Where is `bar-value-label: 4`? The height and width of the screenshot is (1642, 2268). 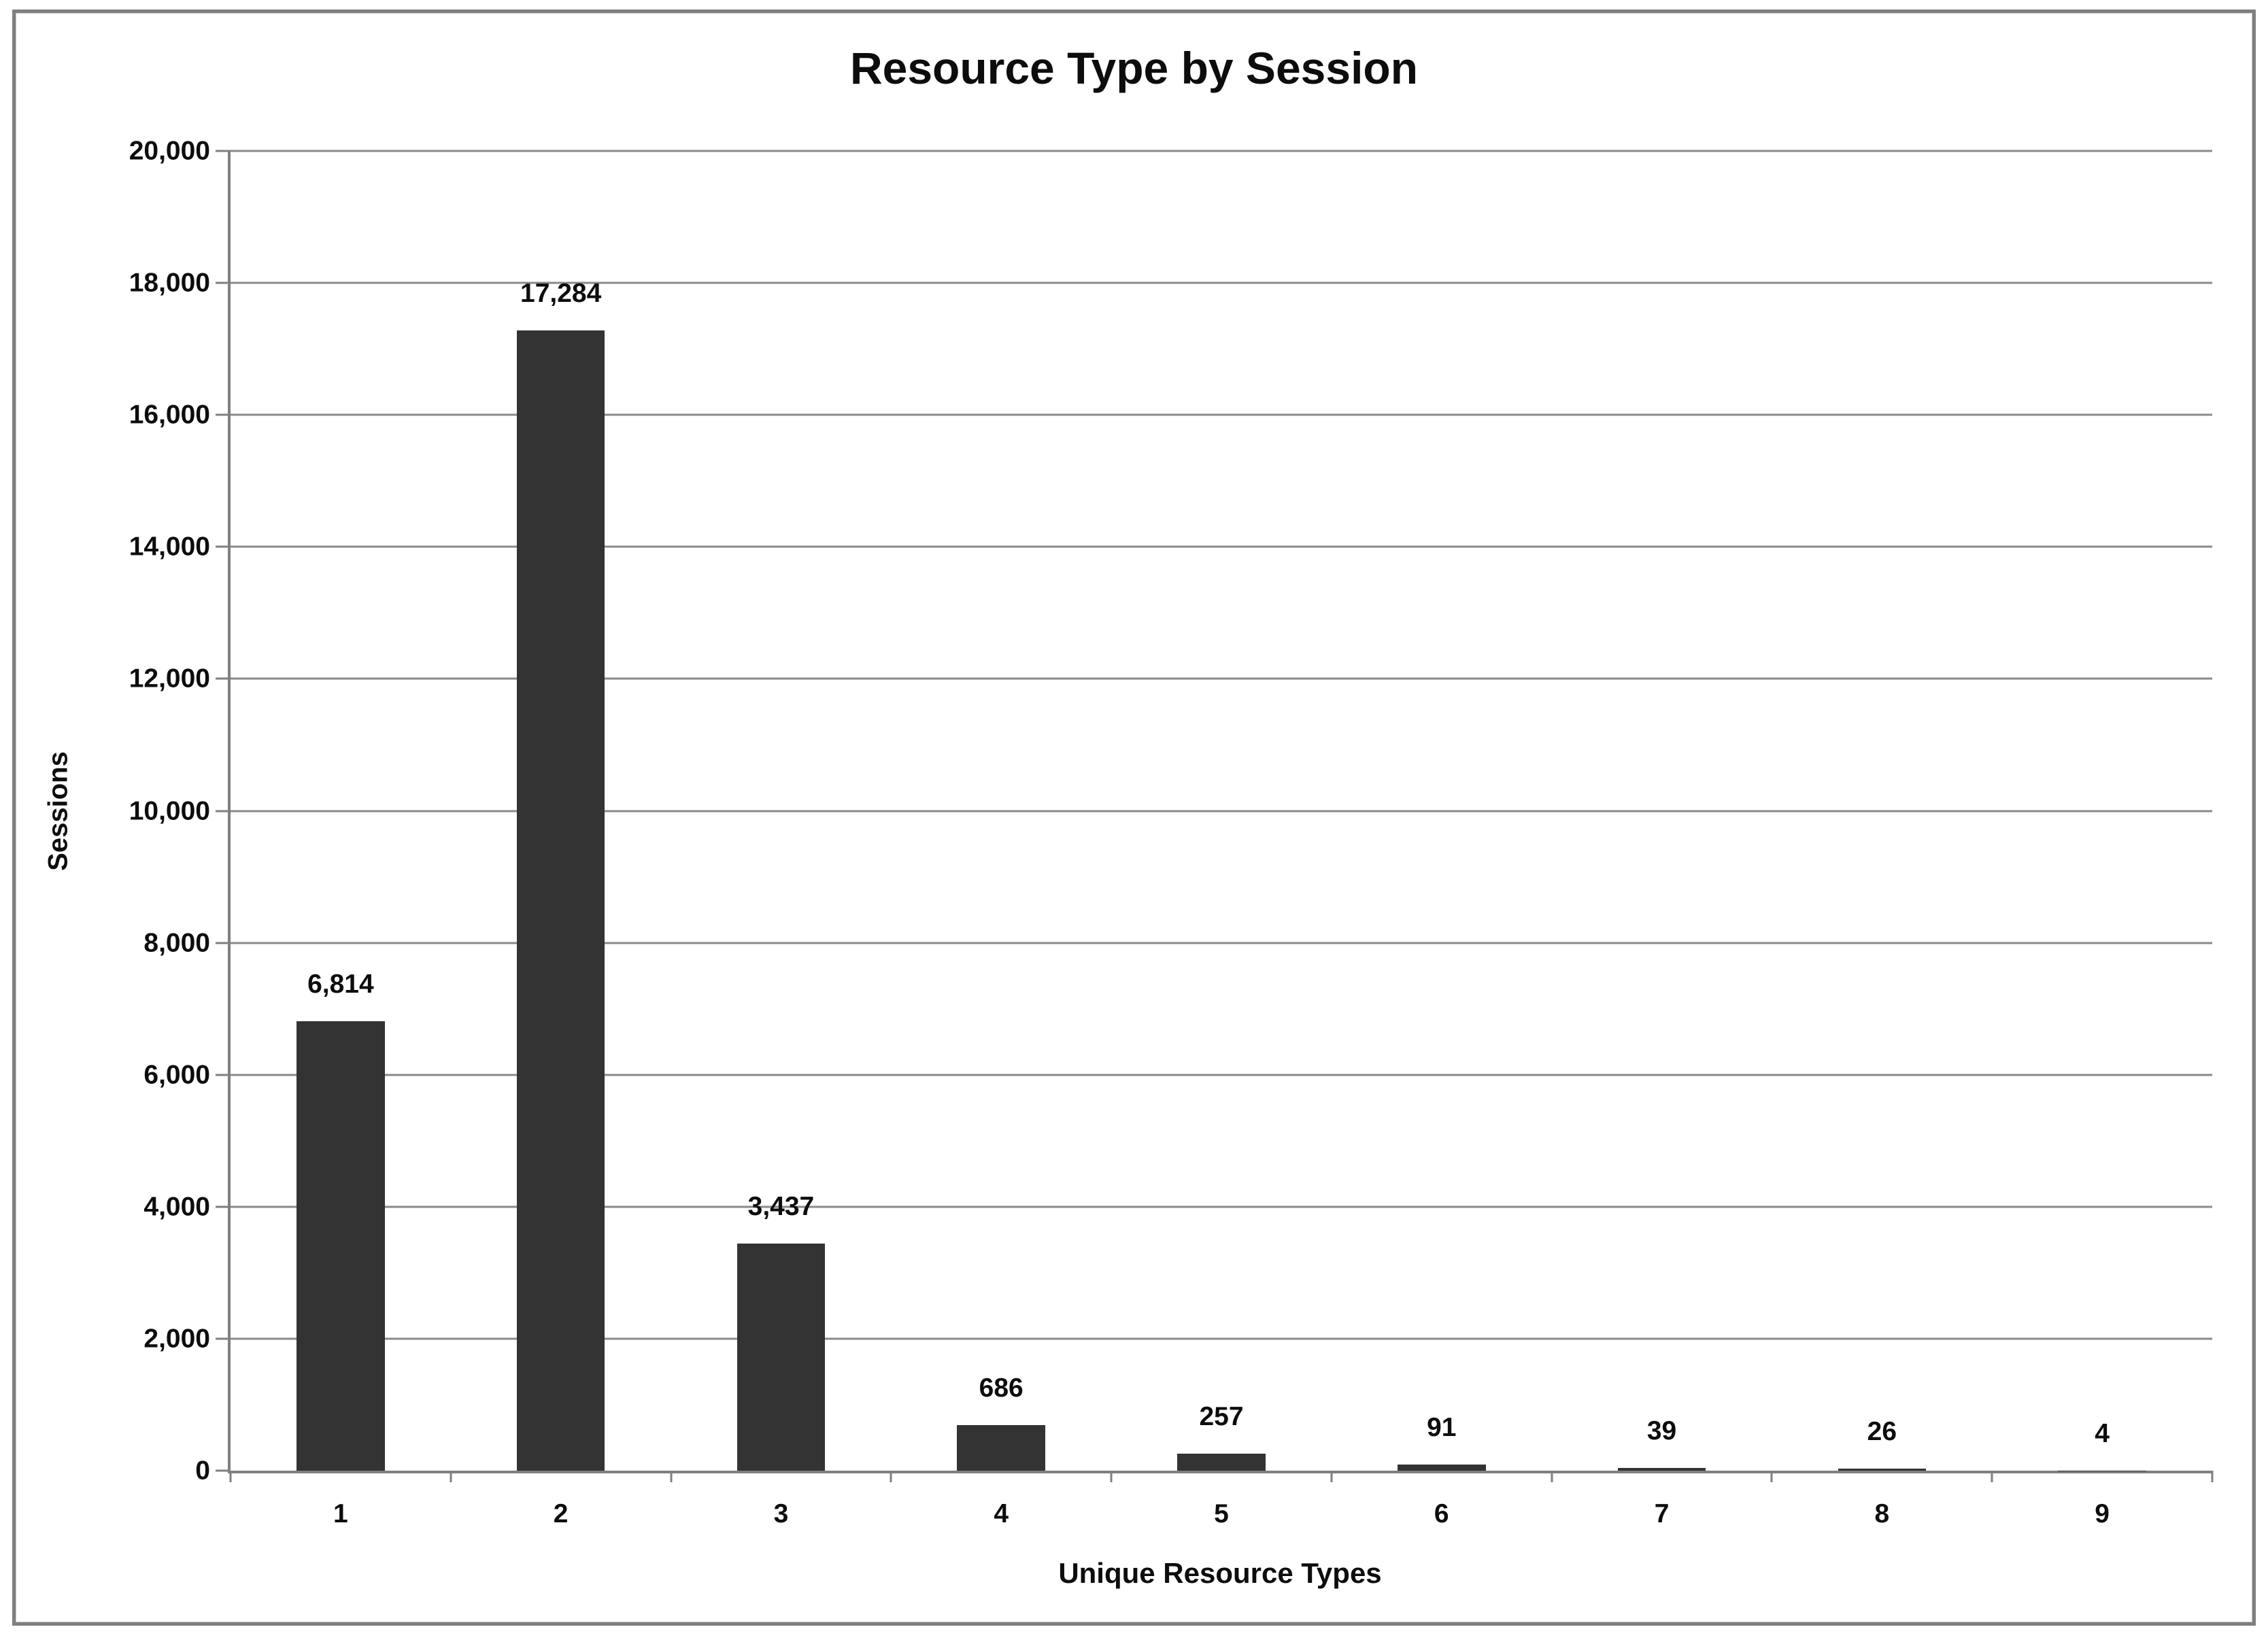
bar-value-label: 4 is located at coordinates (2102, 1433).